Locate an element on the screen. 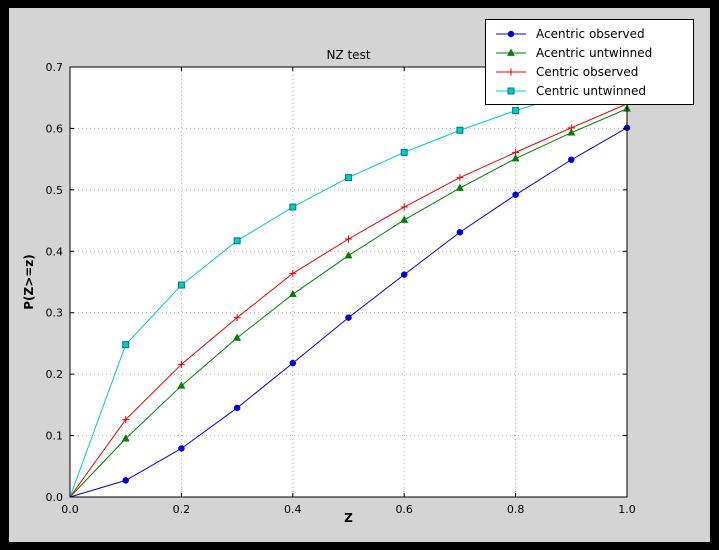 This screenshot has width=719, height=550. legend-label: Centric observed is located at coordinates (587, 71).